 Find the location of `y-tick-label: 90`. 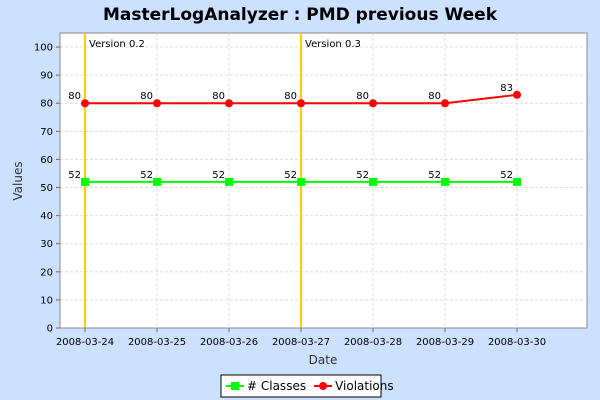

y-tick-label: 90 is located at coordinates (46, 76).